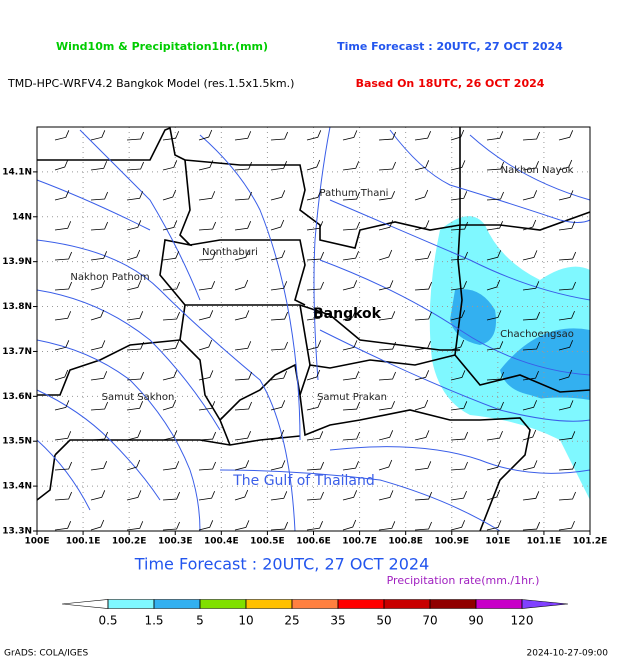 The height and width of the screenshot is (660, 630). What do you see at coordinates (83, 542) in the screenshot?
I see `x-tick-label: 100.1E` at bounding box center [83, 542].